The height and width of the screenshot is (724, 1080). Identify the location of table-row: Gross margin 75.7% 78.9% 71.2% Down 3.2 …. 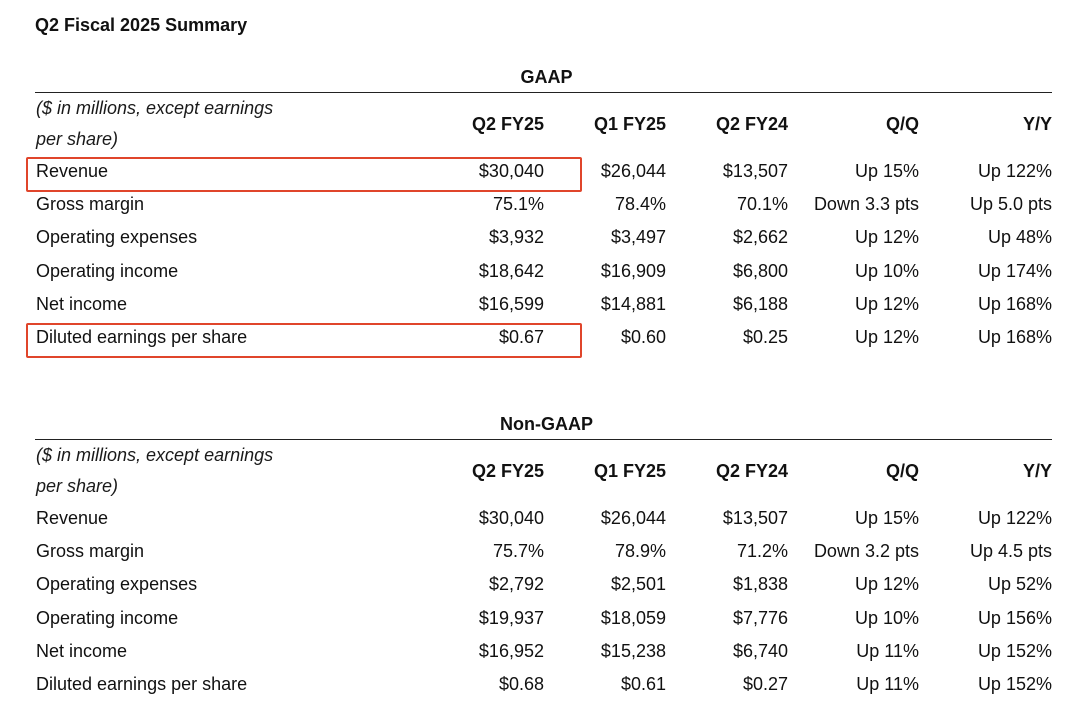
(543, 551).